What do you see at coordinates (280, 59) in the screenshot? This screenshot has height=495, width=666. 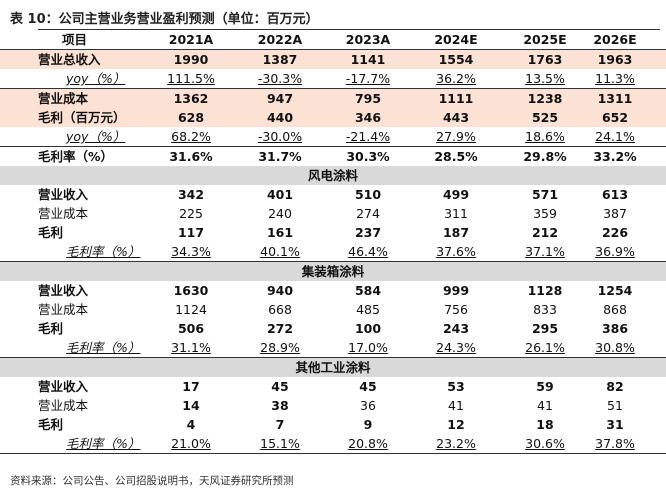 I see `value-cell: 1387` at bounding box center [280, 59].